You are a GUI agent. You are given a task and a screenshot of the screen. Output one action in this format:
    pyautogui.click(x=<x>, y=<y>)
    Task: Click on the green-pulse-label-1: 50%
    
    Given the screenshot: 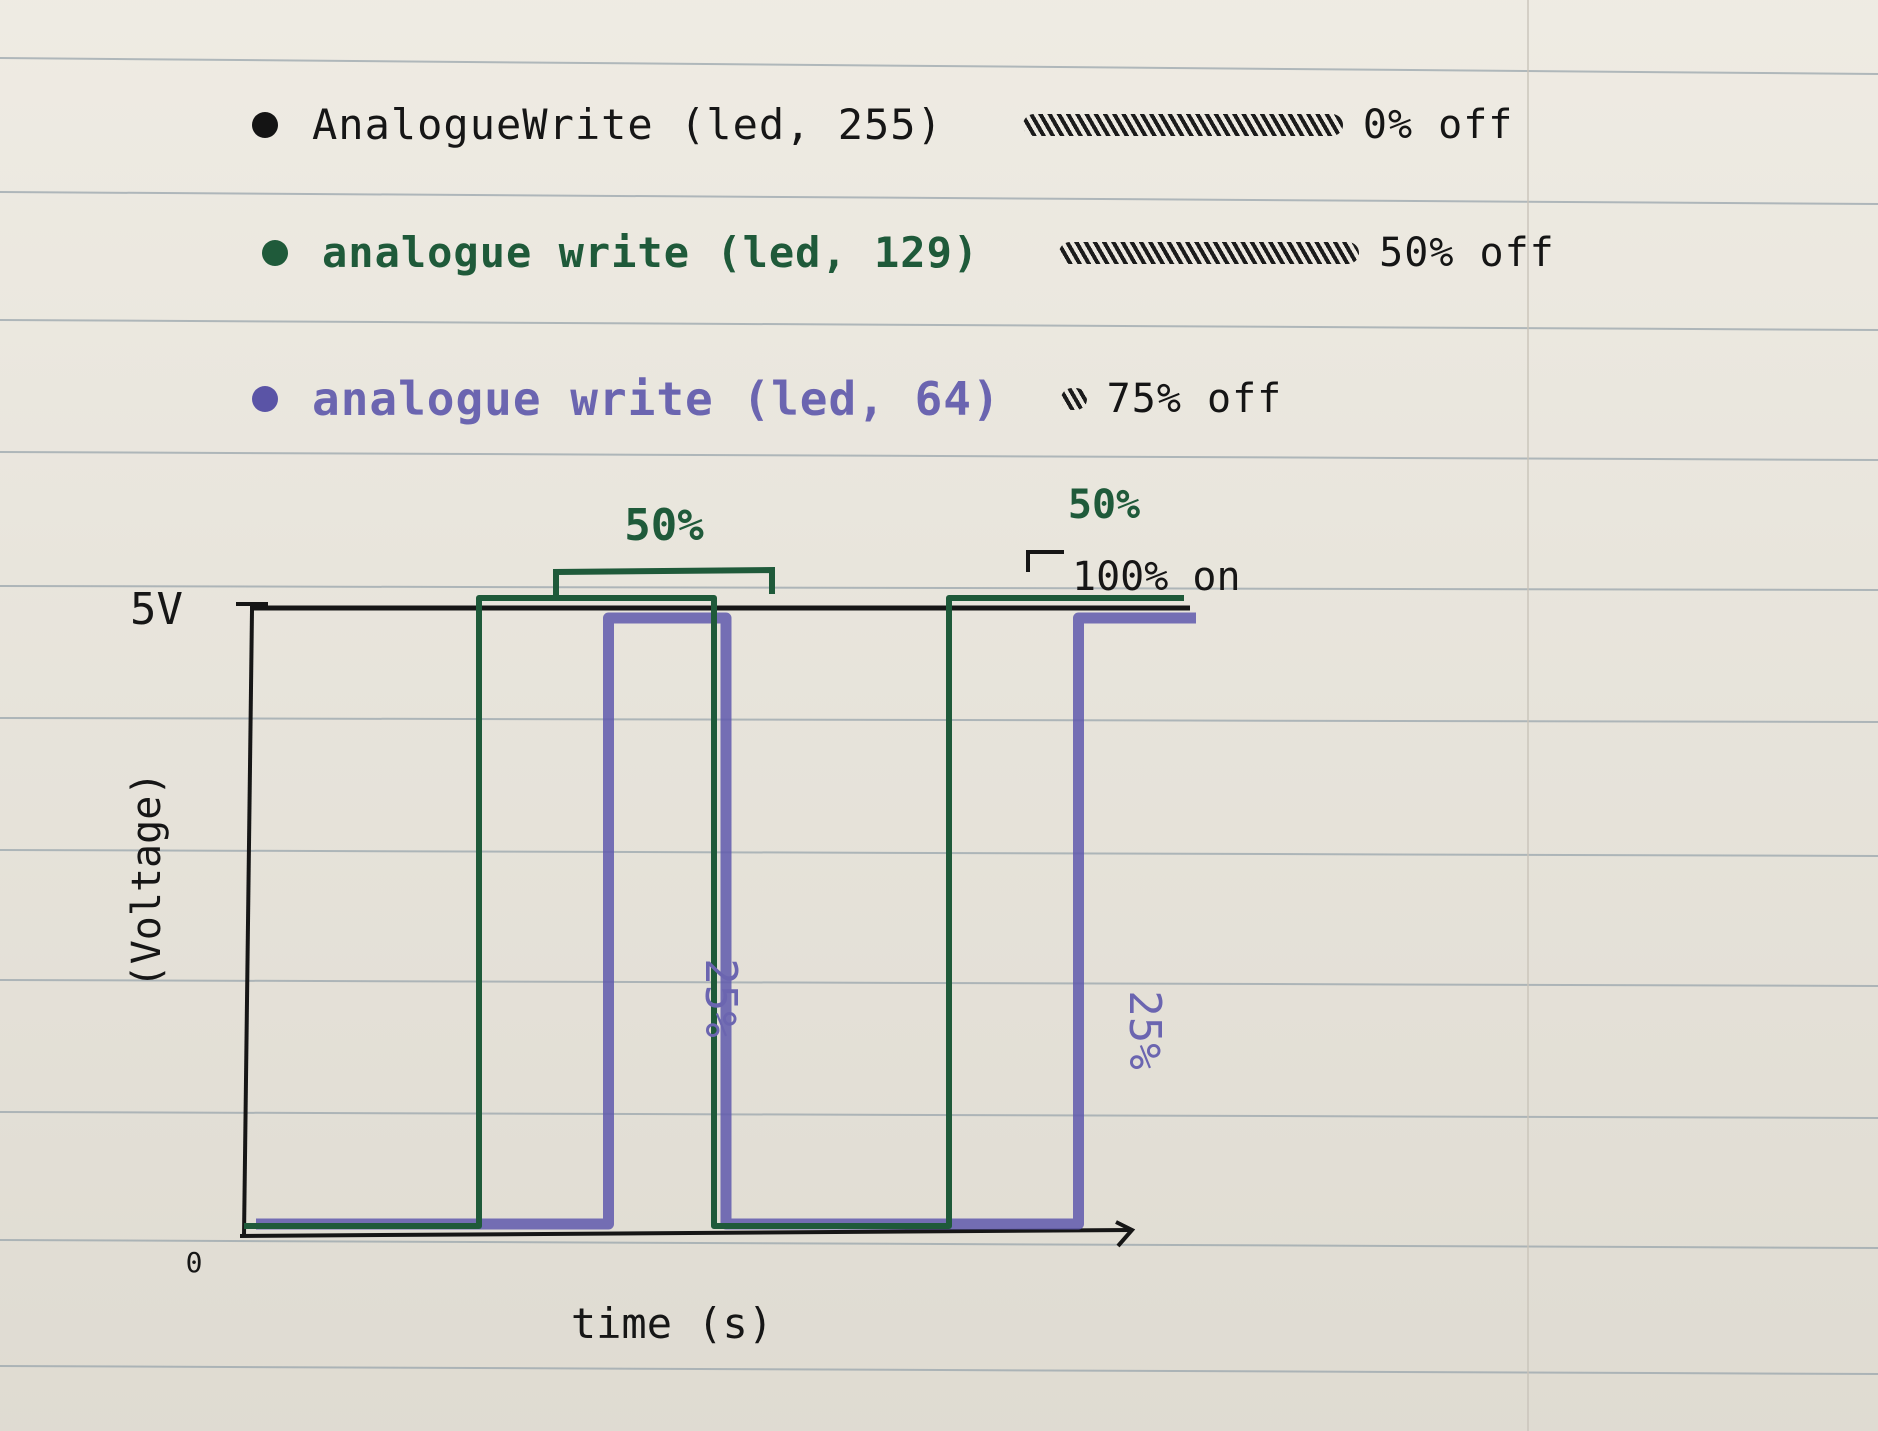 What is the action you would take?
    pyautogui.click(x=664, y=525)
    